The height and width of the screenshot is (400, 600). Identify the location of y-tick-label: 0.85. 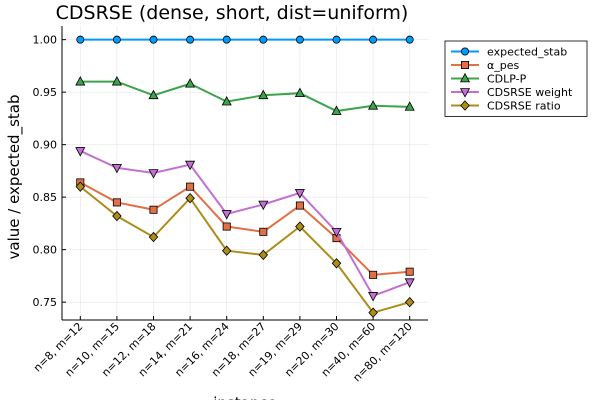
(45, 197).